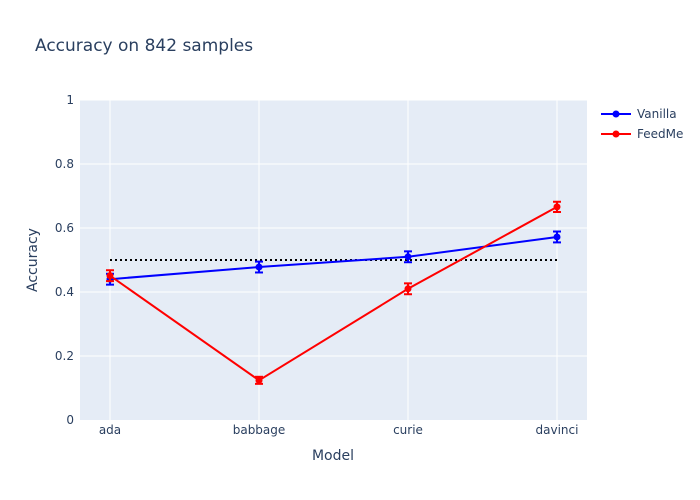 This screenshot has height=500, width=700. What do you see at coordinates (259, 430) in the screenshot?
I see `x-tick-label: babbage` at bounding box center [259, 430].